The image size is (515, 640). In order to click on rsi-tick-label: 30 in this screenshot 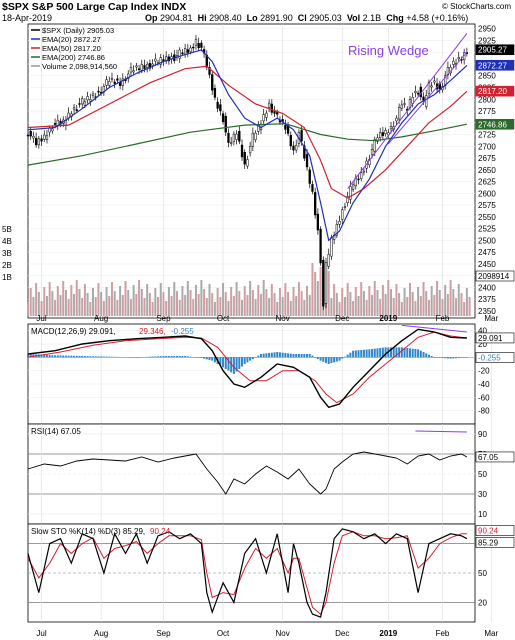, I will do `click(482, 494)`.